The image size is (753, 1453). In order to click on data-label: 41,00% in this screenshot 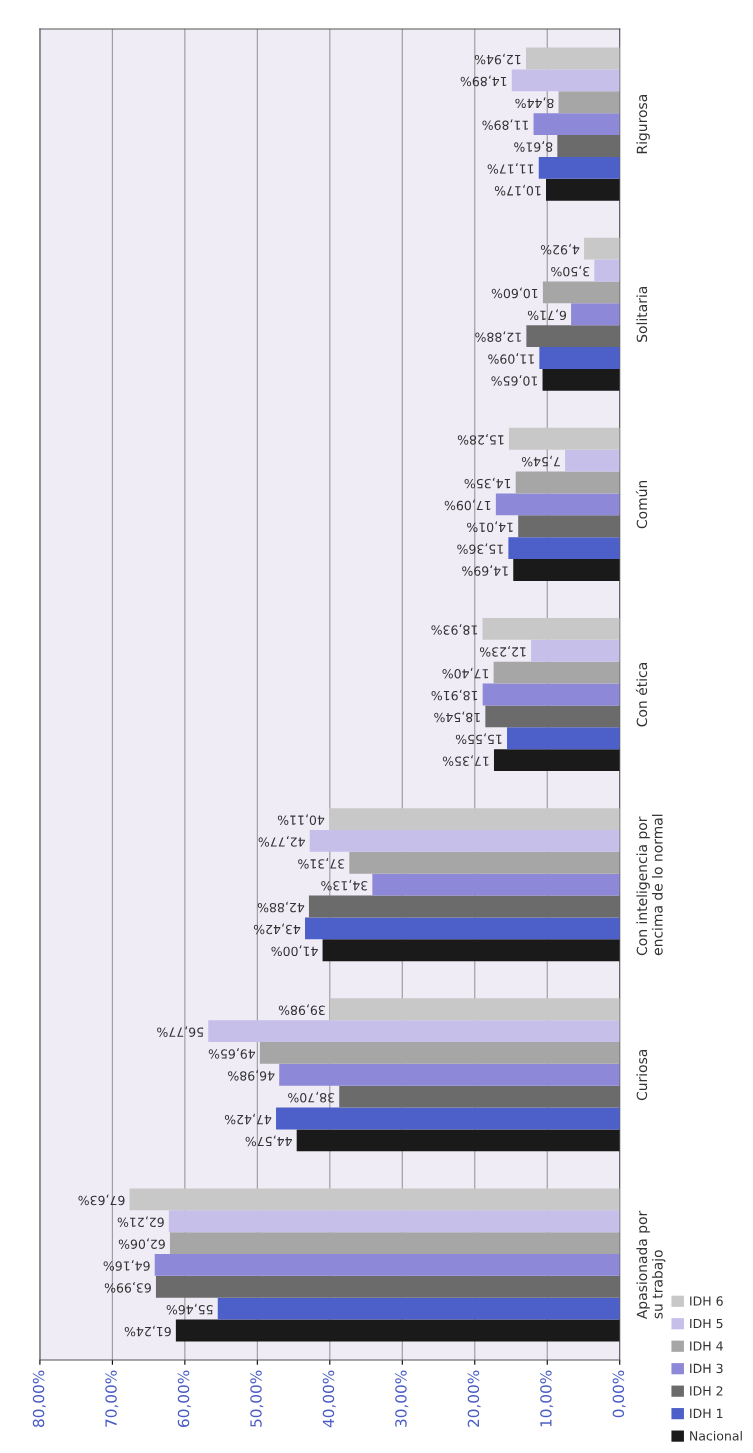, I will do `click(294, 951)`.